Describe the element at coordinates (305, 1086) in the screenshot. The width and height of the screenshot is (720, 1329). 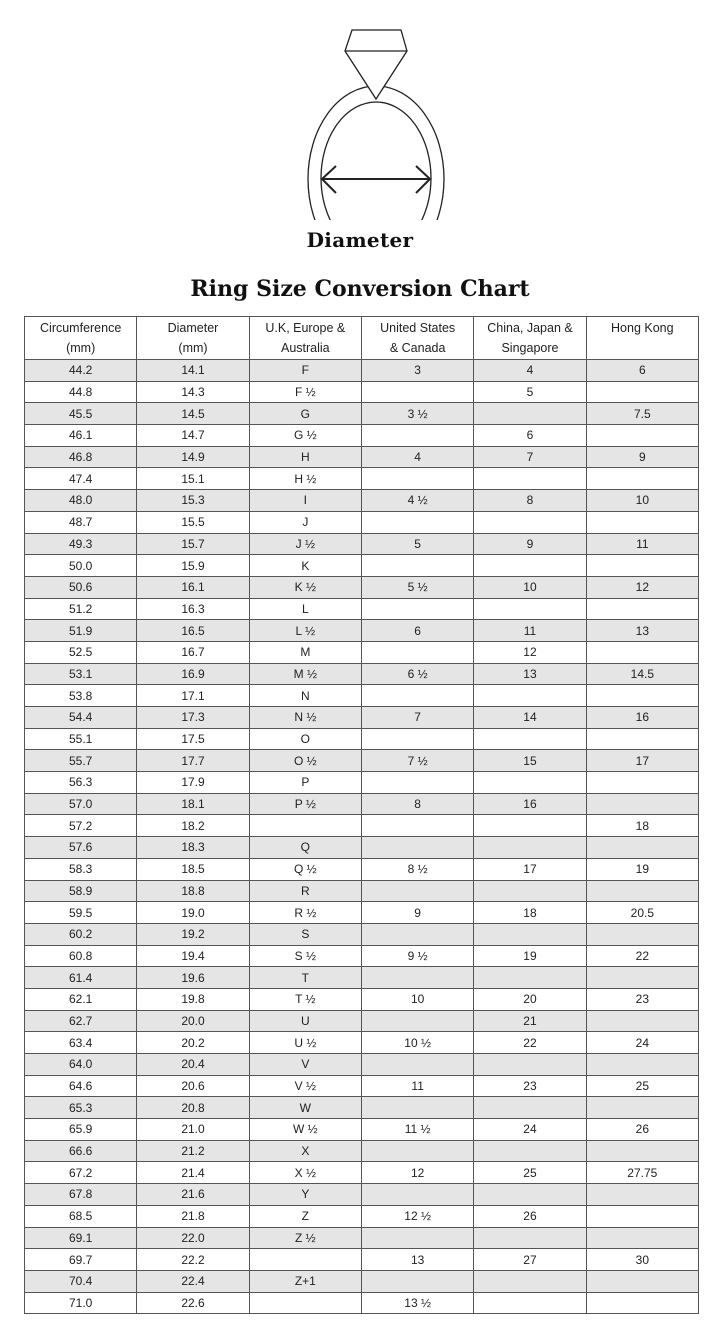
I see `cell-uk-europe-australia: V ½` at that location.